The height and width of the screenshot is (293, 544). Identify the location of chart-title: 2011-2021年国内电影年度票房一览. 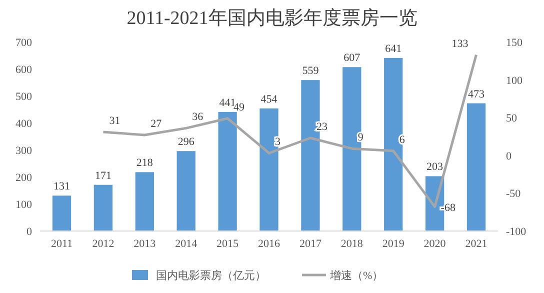
(272, 18).